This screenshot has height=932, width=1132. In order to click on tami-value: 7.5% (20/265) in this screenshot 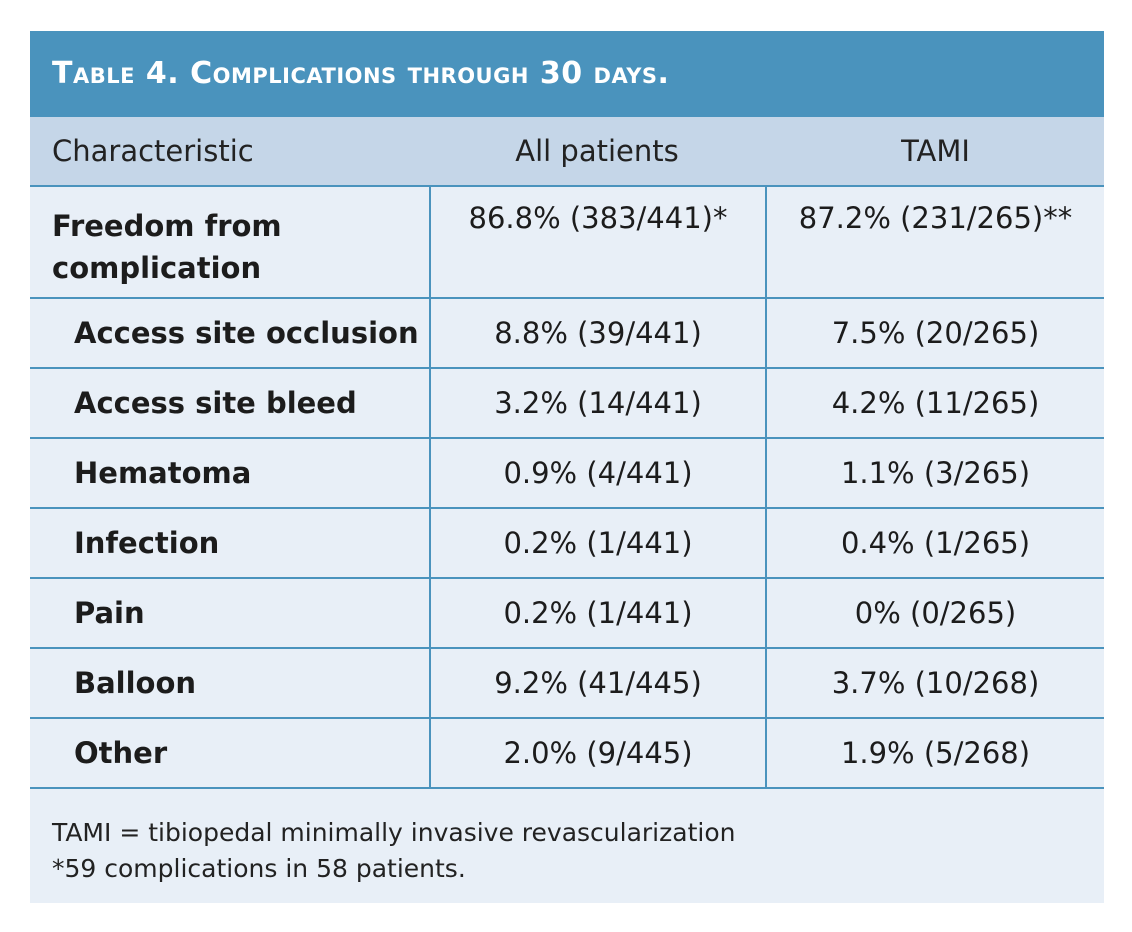, I will do `click(935, 333)`.